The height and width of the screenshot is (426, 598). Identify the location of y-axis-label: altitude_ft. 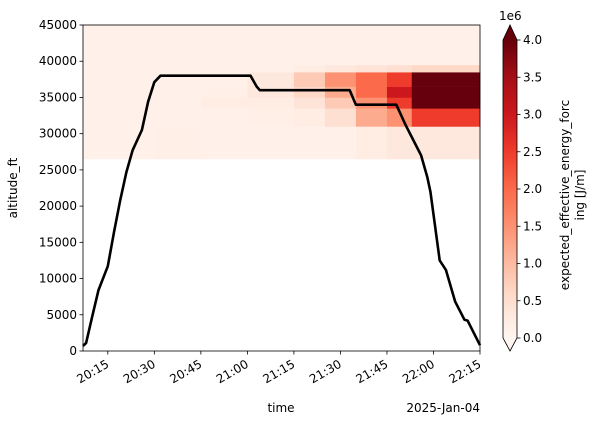
(13, 187).